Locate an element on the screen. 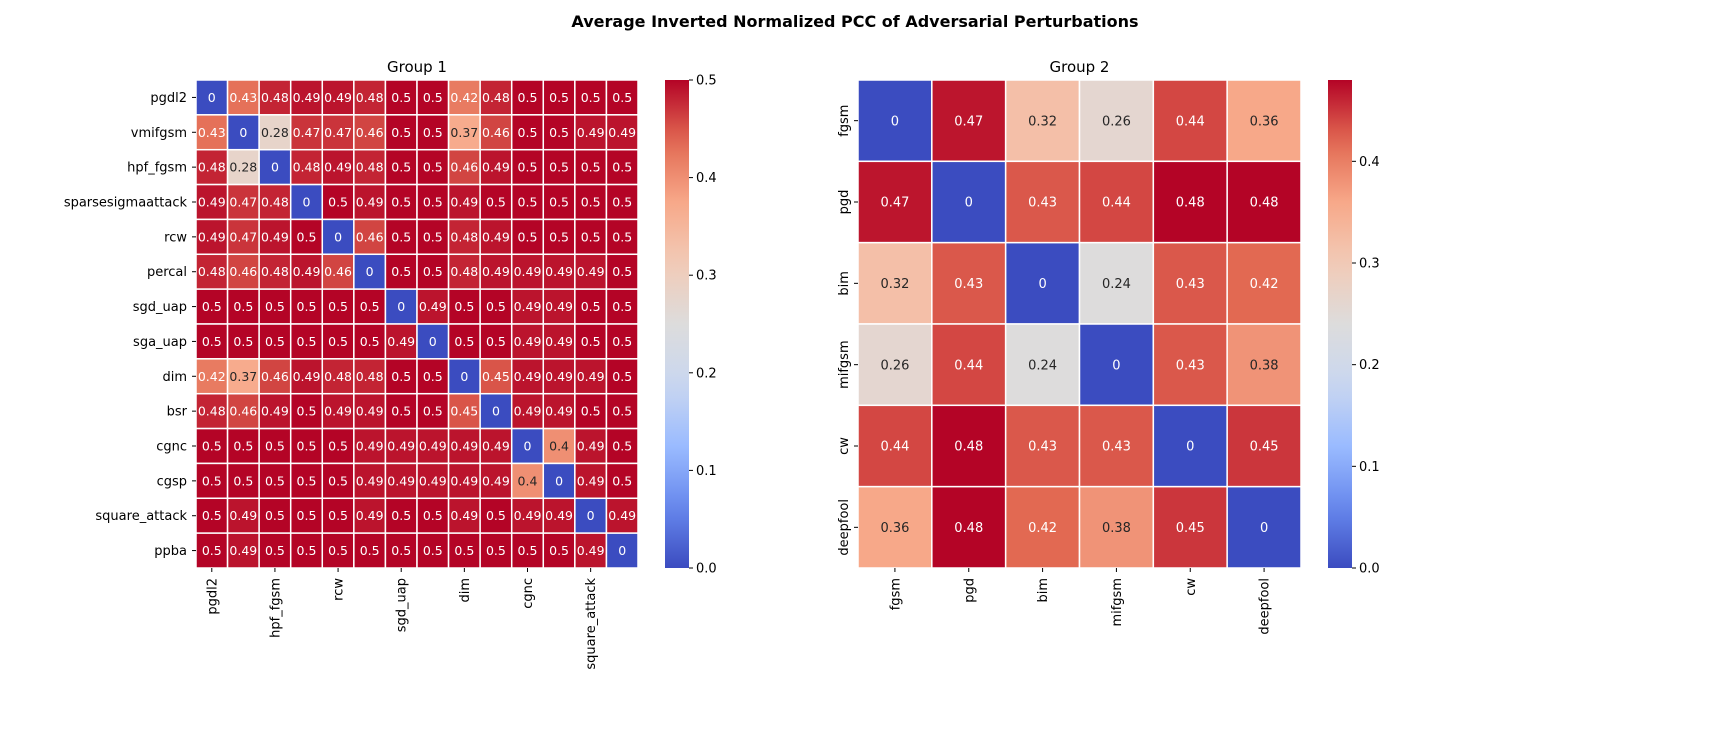 This screenshot has width=1710, height=730. y-tick-label: fgsm is located at coordinates (844, 121).